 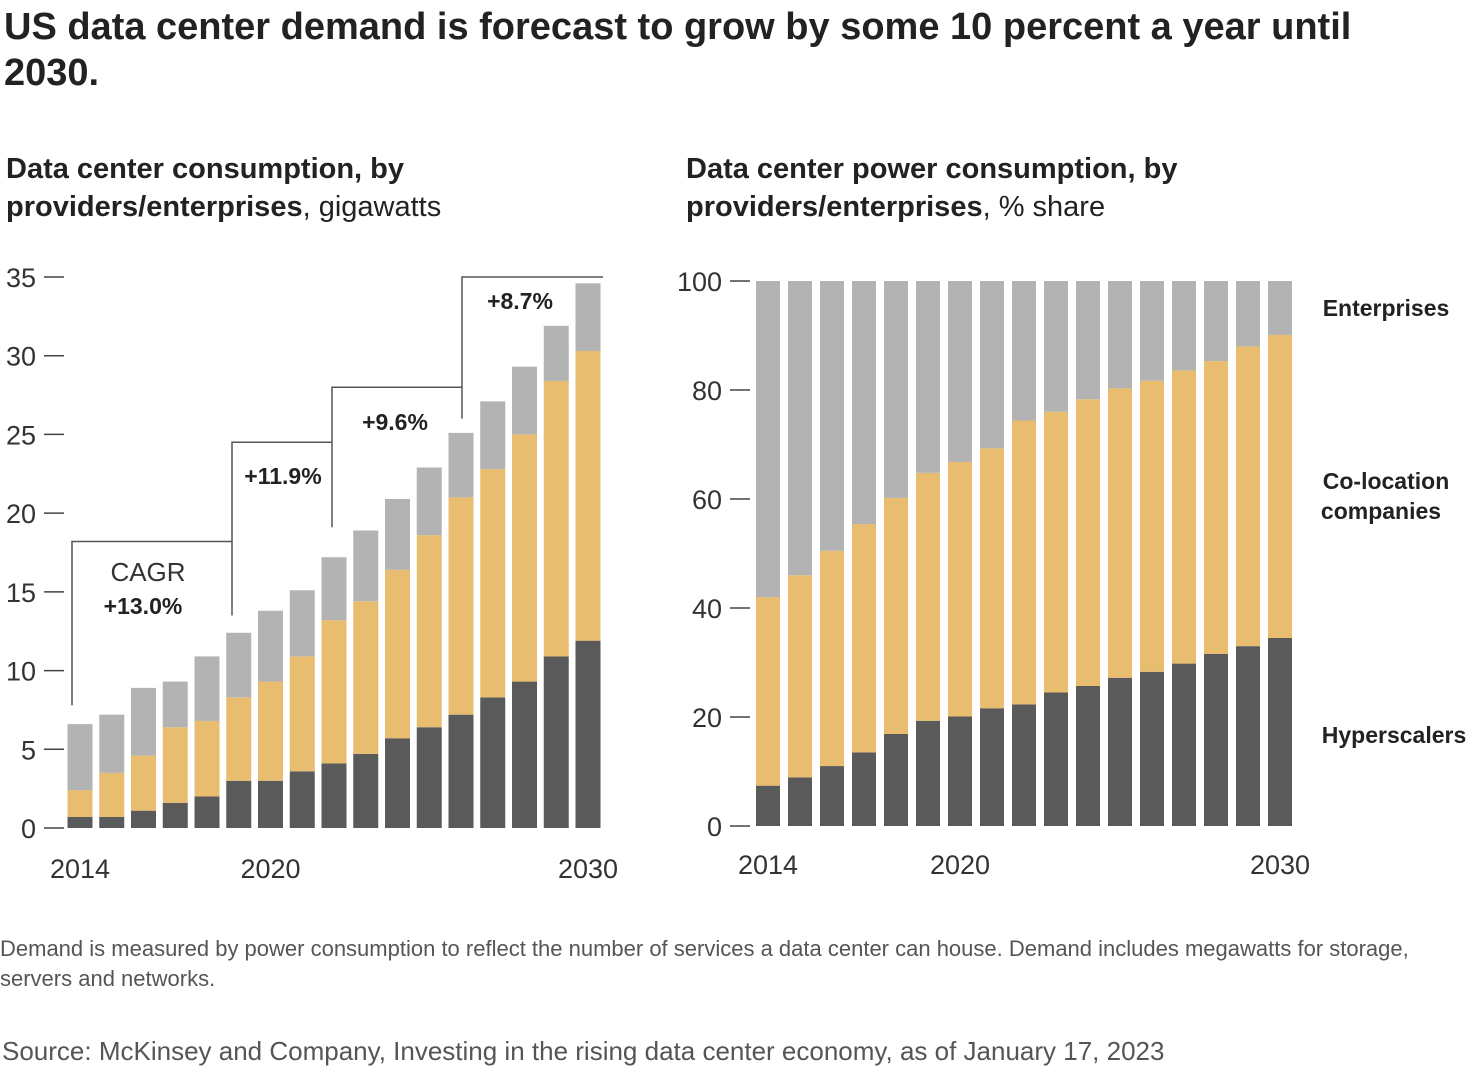 I want to click on right-y-tick-label: 100, so click(x=699, y=282).